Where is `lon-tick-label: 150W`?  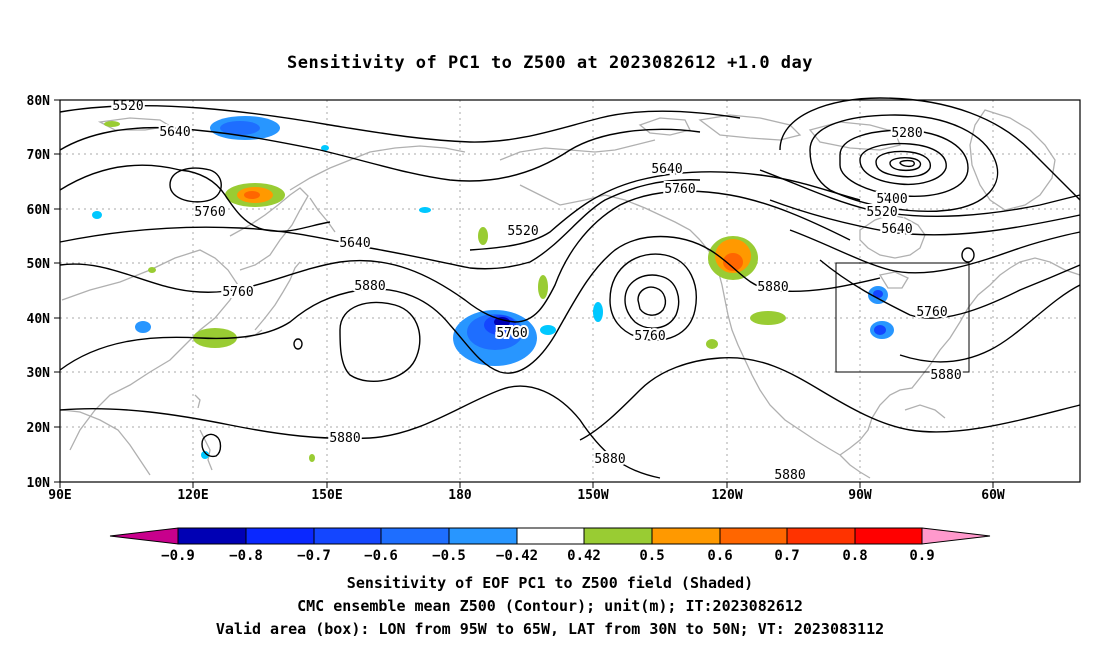 lon-tick-label: 150W is located at coordinates (592, 495).